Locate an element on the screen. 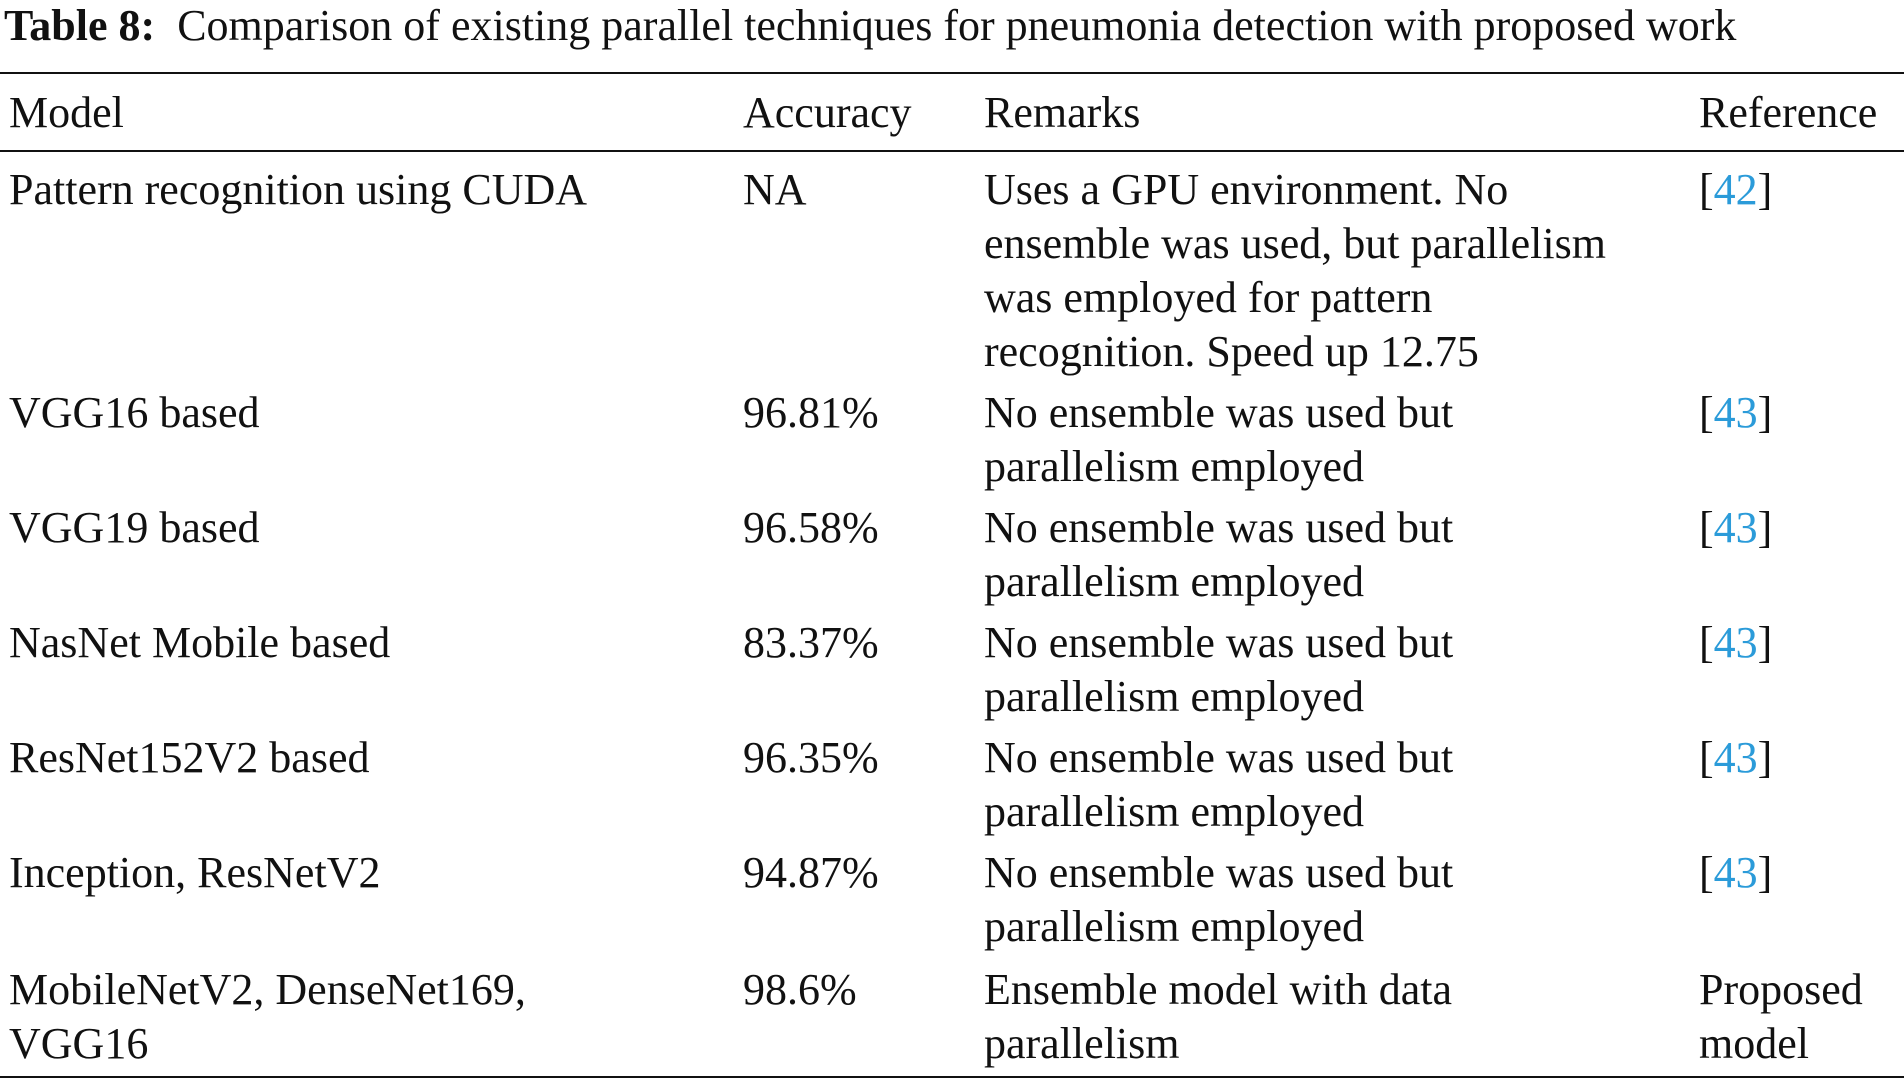  table-caption-label: Table 8: is located at coordinates (80, 25).